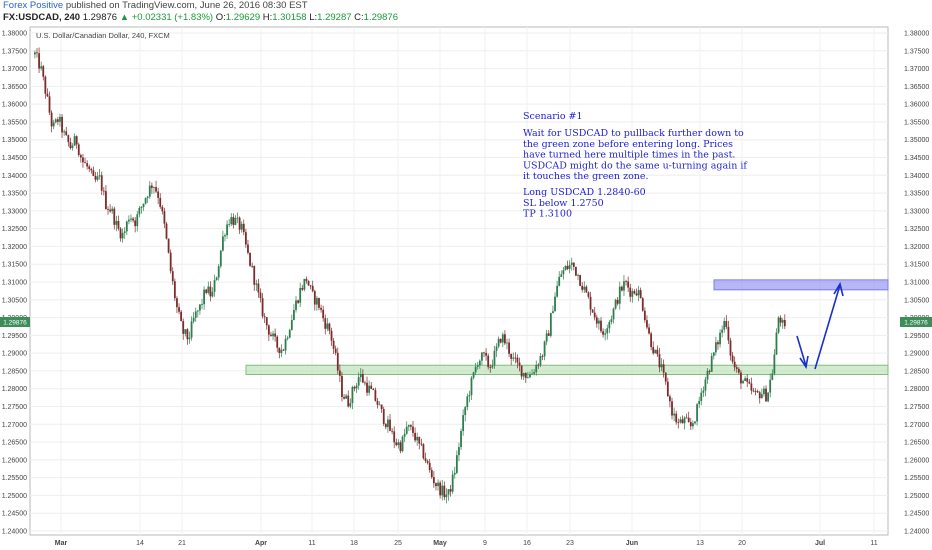 This screenshot has width=932, height=550. Describe the element at coordinates (916, 176) in the screenshot. I see `y-tick-label-right: 1.34000` at that location.